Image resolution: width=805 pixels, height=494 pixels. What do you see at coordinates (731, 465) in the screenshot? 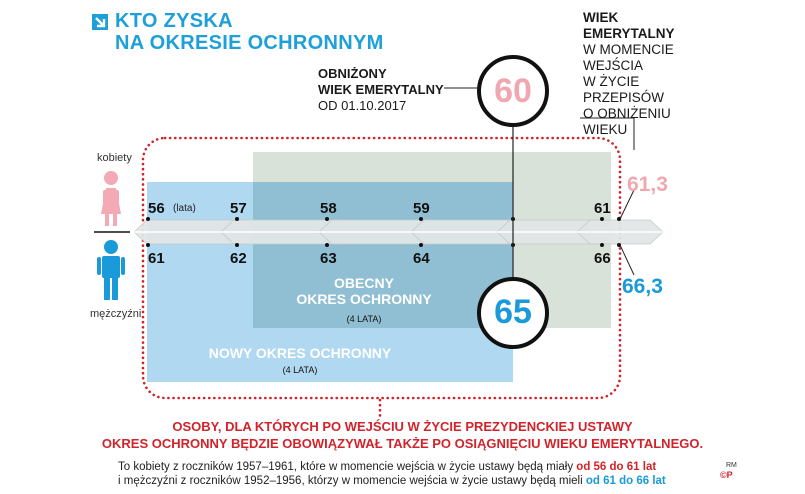
I see `author-initials: RM` at bounding box center [731, 465].